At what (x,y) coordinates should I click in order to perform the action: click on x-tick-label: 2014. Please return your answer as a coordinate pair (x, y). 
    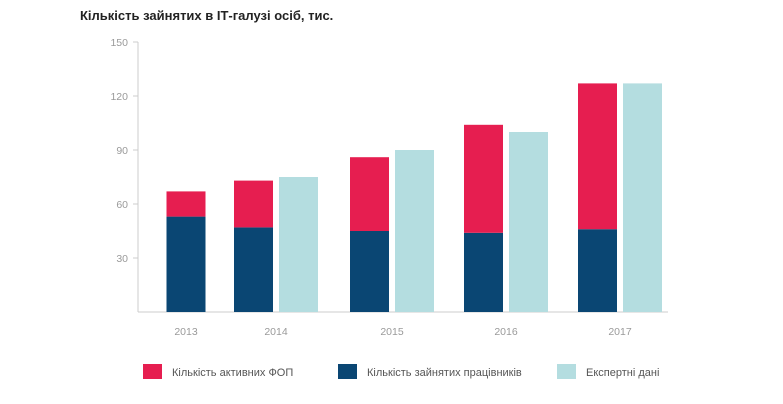
    Looking at the image, I should click on (276, 332).